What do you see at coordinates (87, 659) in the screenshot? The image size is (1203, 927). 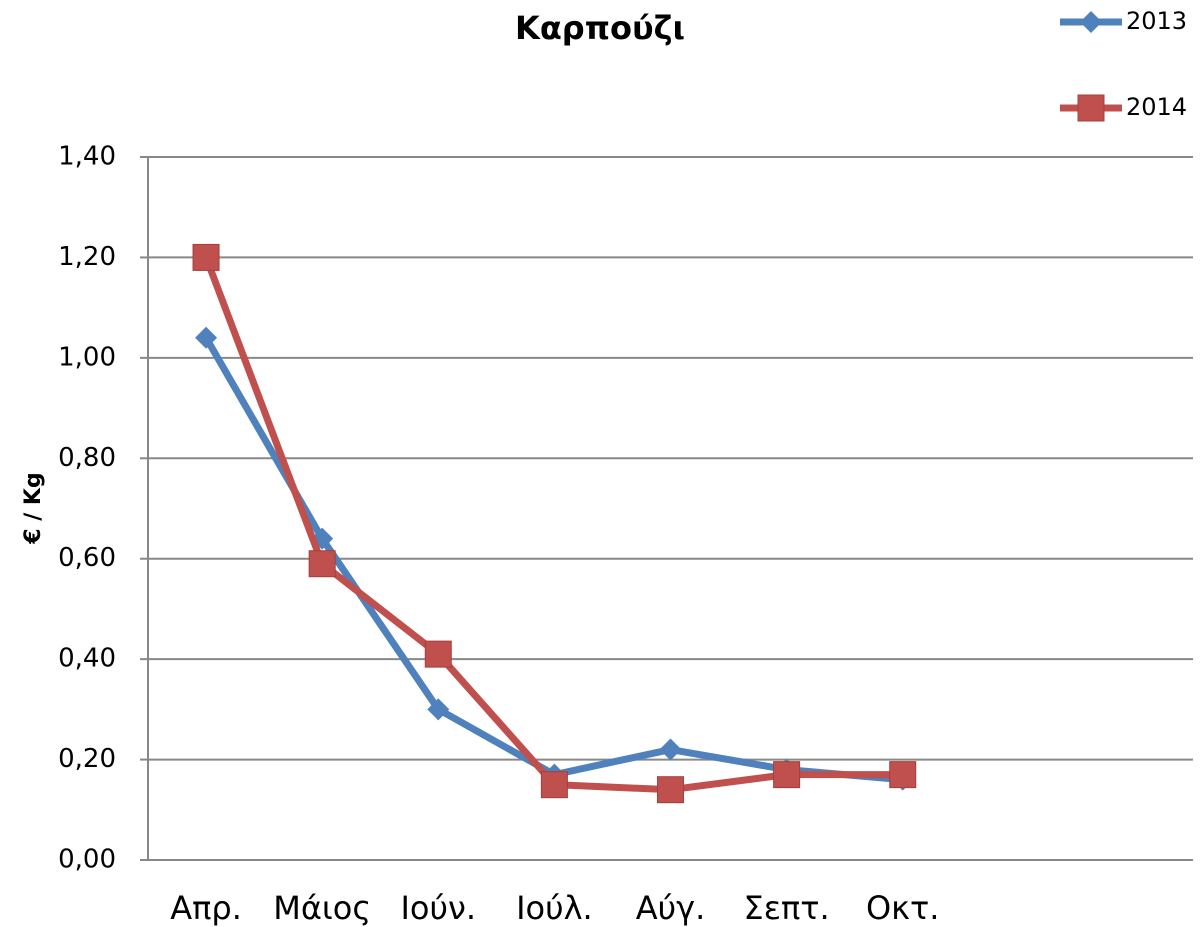 I see `y-tick-label: 0,40` at bounding box center [87, 659].